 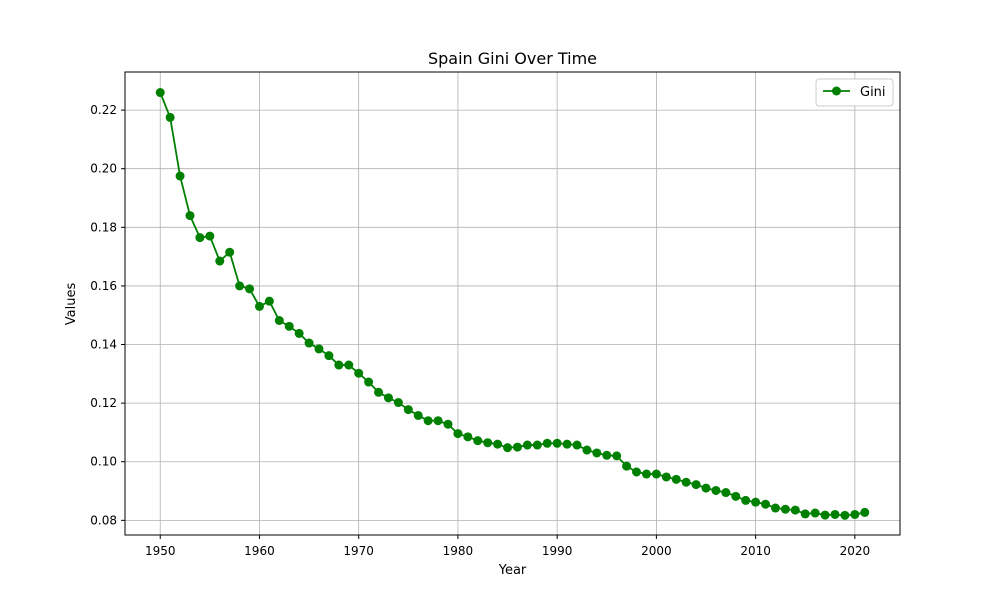 I want to click on x-tick-label: 2010, so click(x=755, y=551).